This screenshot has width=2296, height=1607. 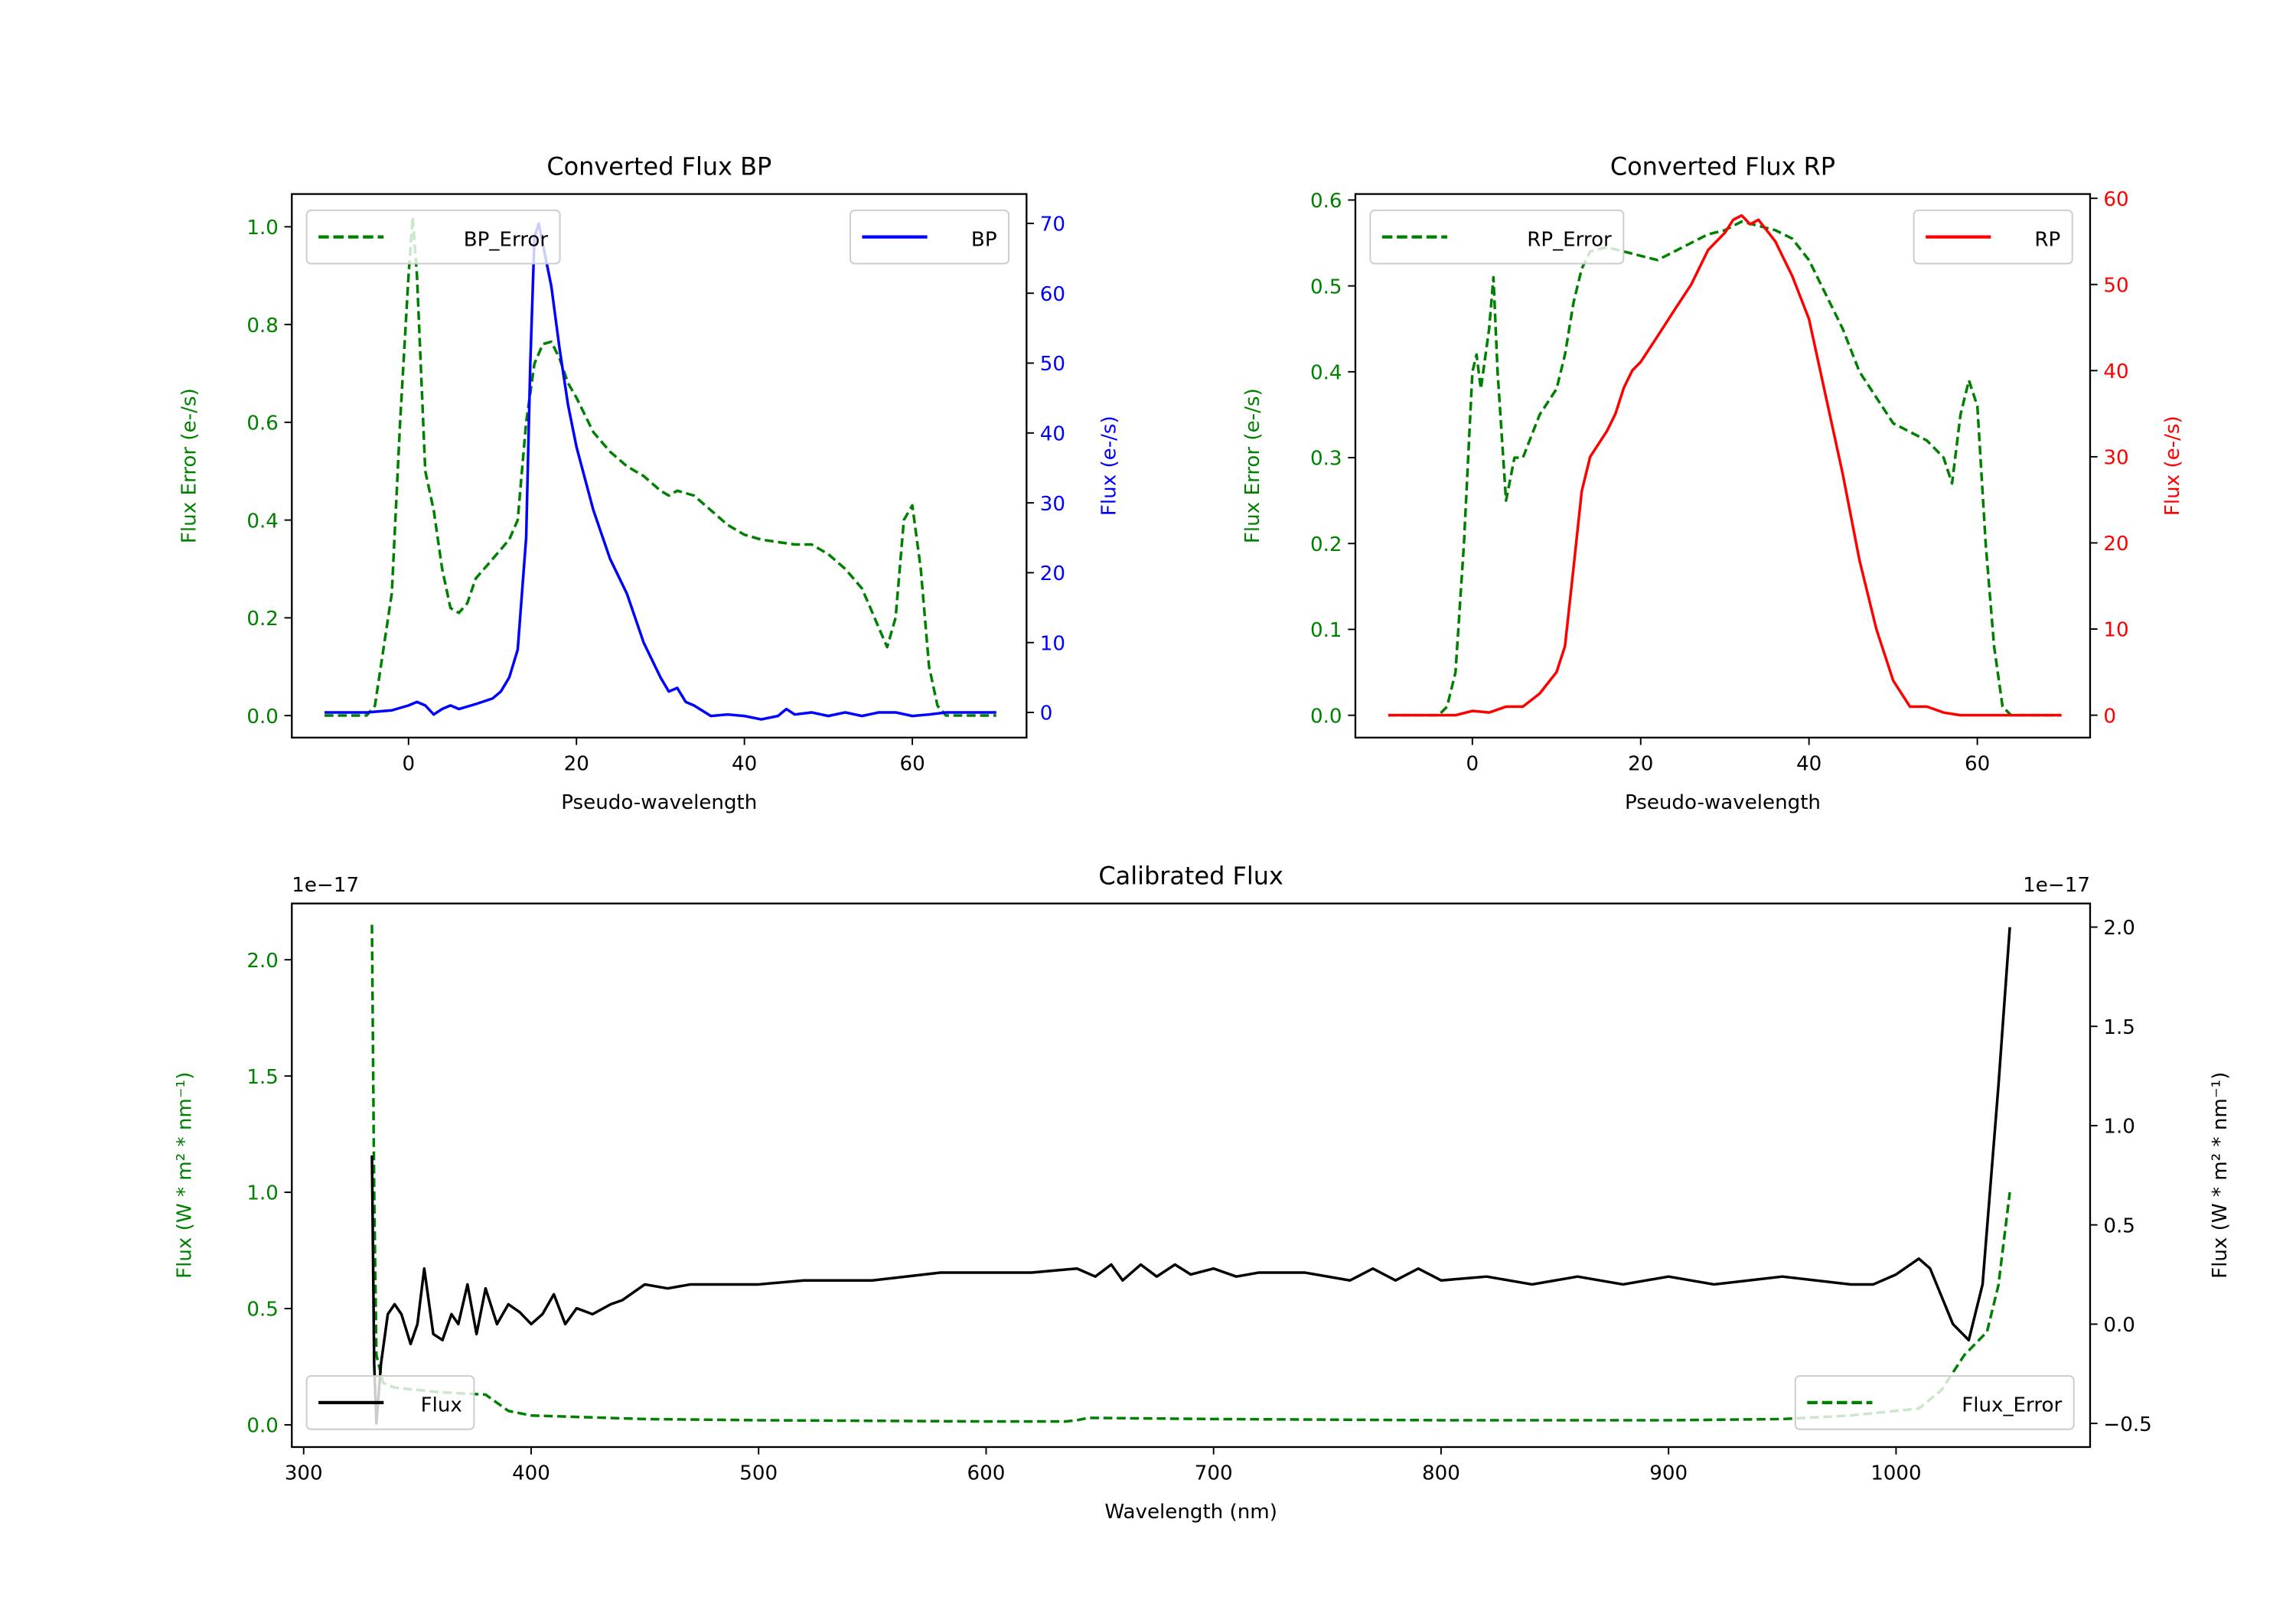 What do you see at coordinates (1895, 1473) in the screenshot?
I see `x-tick-label: 1000` at bounding box center [1895, 1473].